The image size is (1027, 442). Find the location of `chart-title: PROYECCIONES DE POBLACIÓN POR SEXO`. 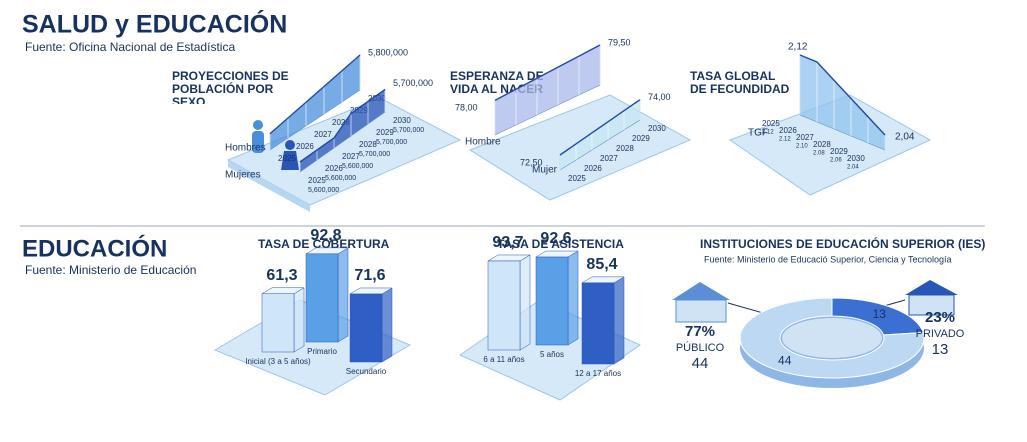

chart-title: PROYECCIONES DE POBLACIÓN POR SEXO is located at coordinates (230, 87).